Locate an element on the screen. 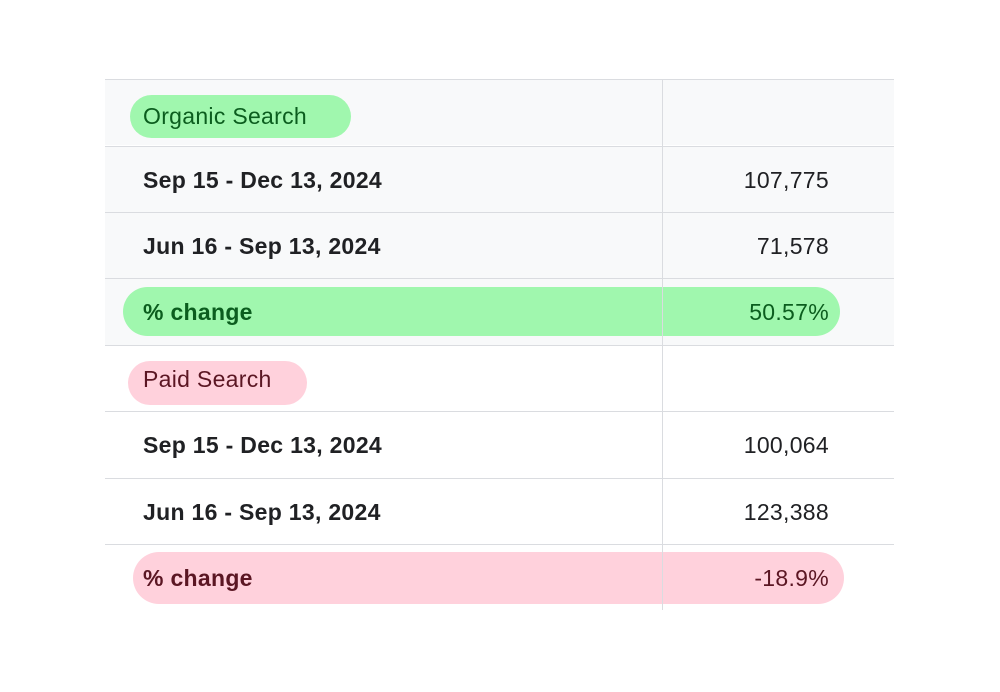 The width and height of the screenshot is (1000, 692). organic-period-1-value: 107,775 is located at coordinates (786, 180).